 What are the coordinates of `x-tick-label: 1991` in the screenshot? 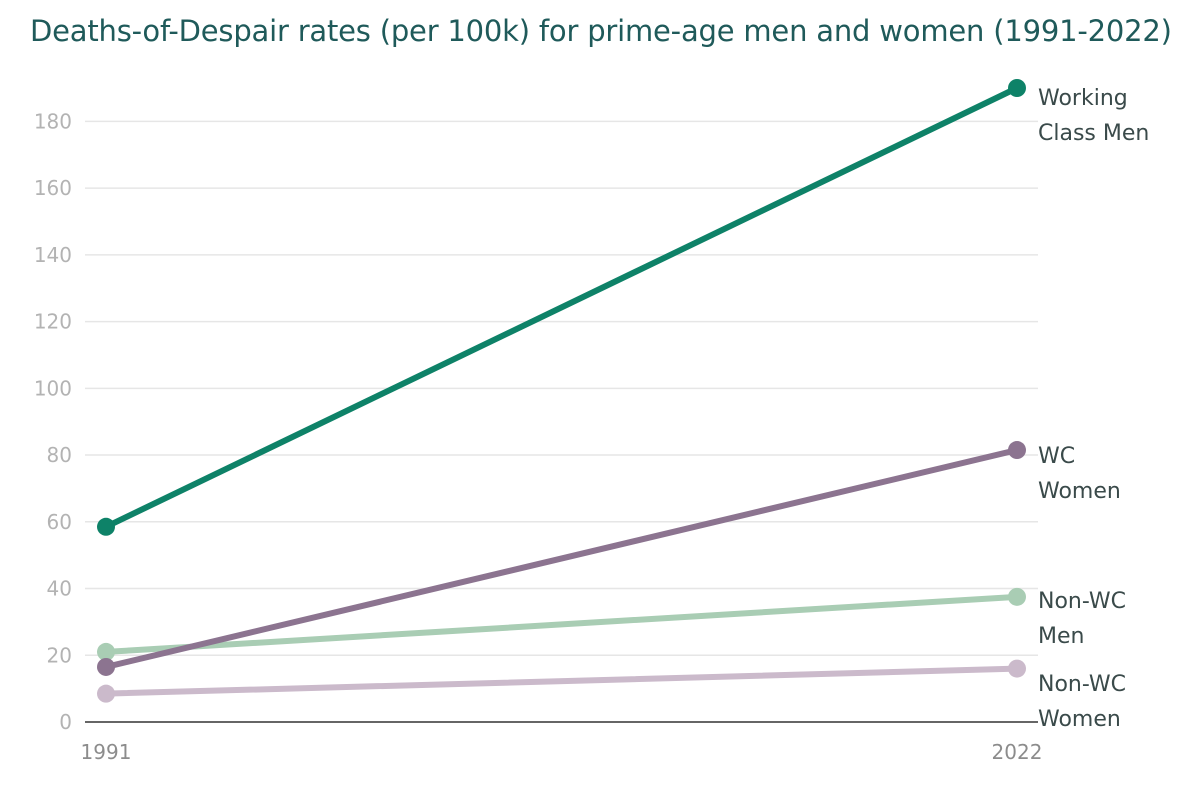 It's located at (106, 752).